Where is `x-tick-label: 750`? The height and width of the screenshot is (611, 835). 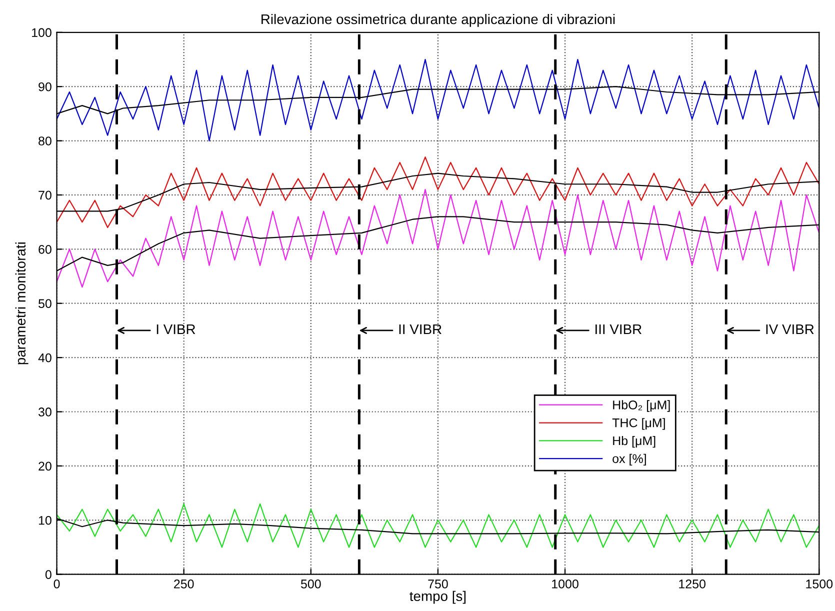
x-tick-label: 750 is located at coordinates (438, 584).